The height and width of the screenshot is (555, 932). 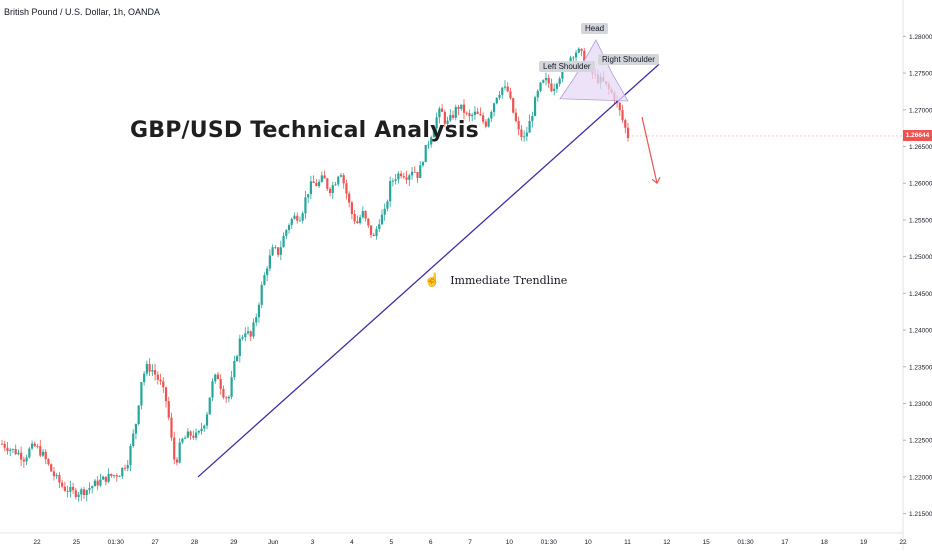 I want to click on pointing-hand-icon: ☝, so click(x=432, y=280).